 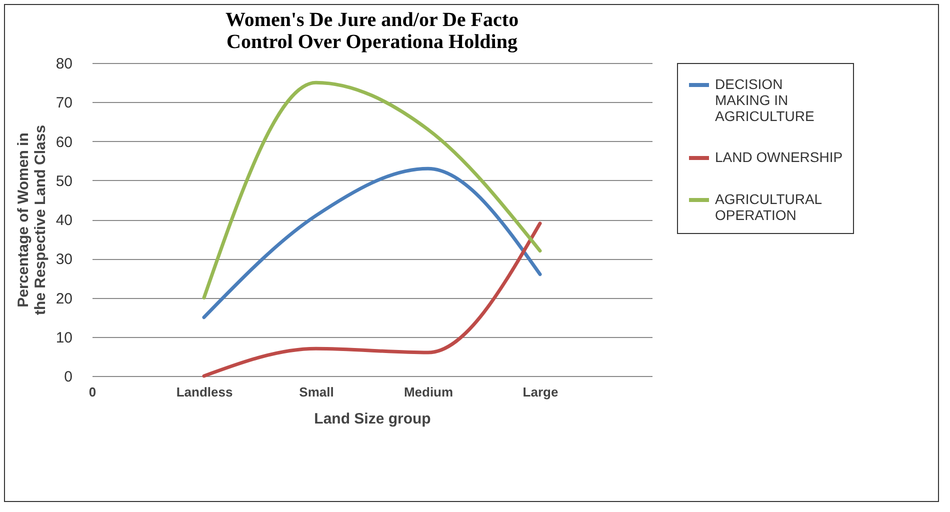 What do you see at coordinates (68, 377) in the screenshot?
I see `y-tick-label: 0` at bounding box center [68, 377].